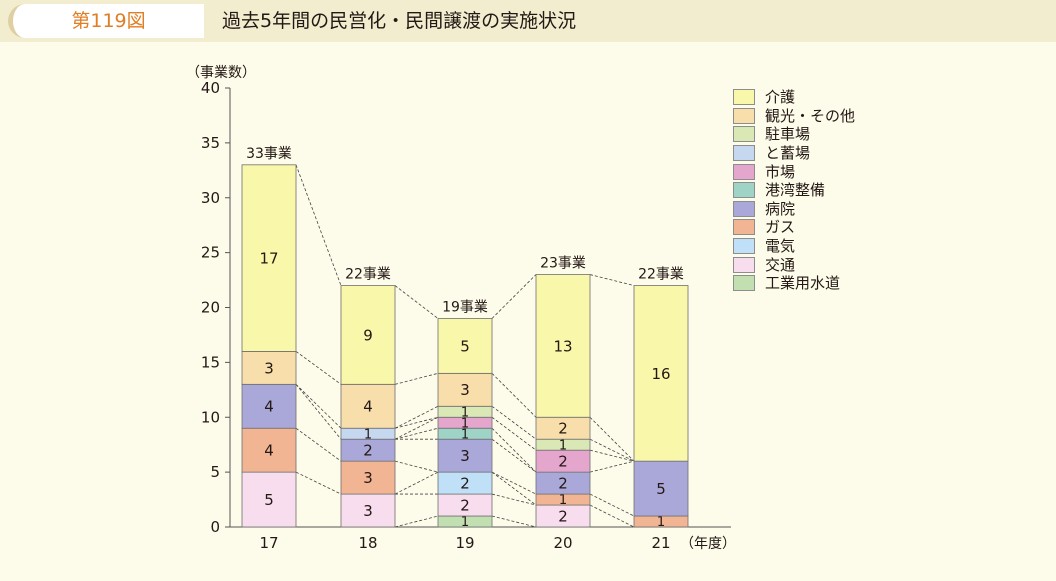 This screenshot has height=581, width=1056. Describe the element at coordinates (780, 97) in the screenshot. I see `legend-label: 介護` at that location.